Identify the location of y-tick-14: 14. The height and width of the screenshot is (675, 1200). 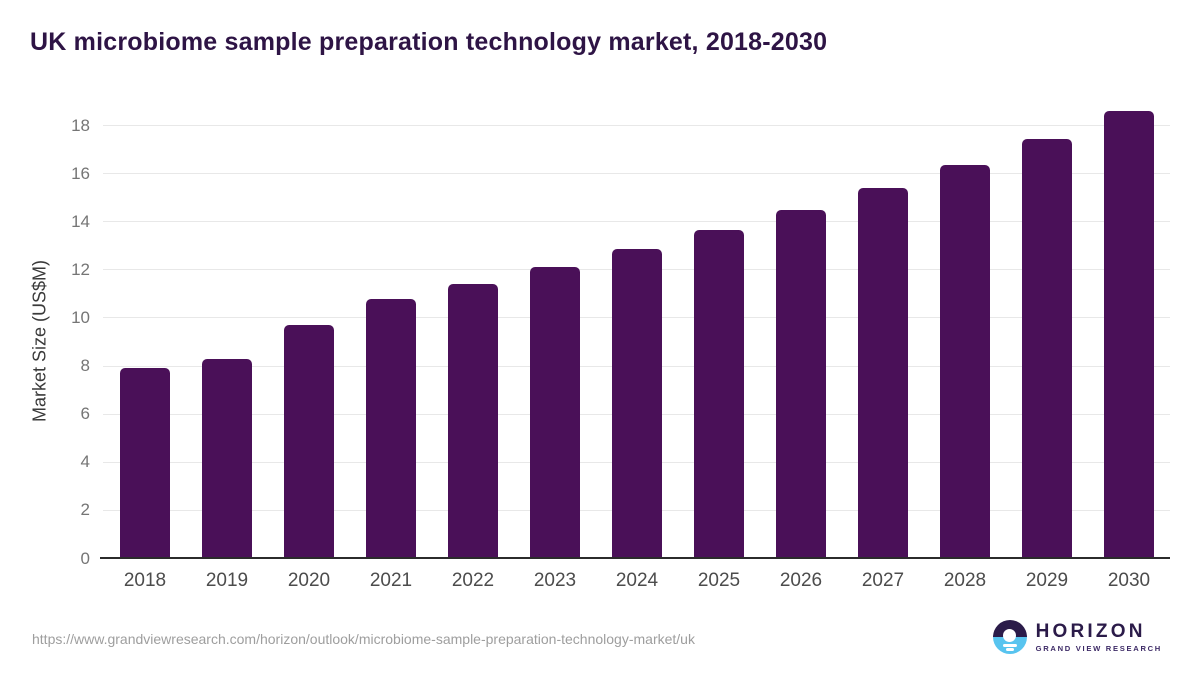
(80, 221).